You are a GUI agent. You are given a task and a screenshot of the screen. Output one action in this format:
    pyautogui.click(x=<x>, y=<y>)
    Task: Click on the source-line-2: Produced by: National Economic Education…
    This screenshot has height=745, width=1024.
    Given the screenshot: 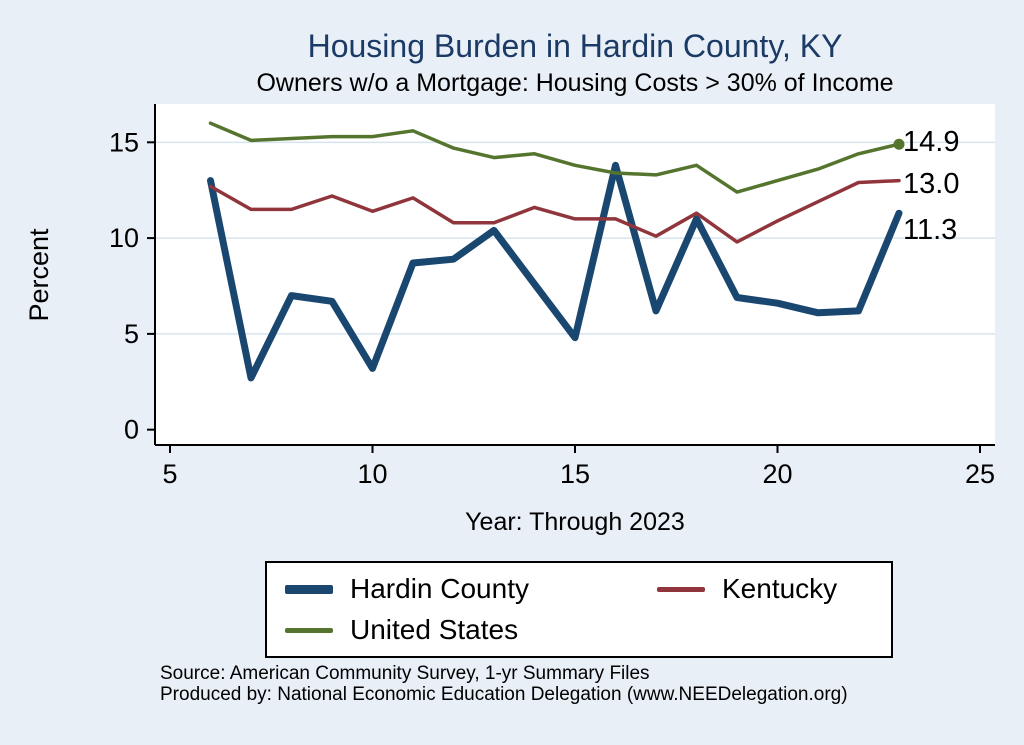 What is the action you would take?
    pyautogui.click(x=504, y=695)
    